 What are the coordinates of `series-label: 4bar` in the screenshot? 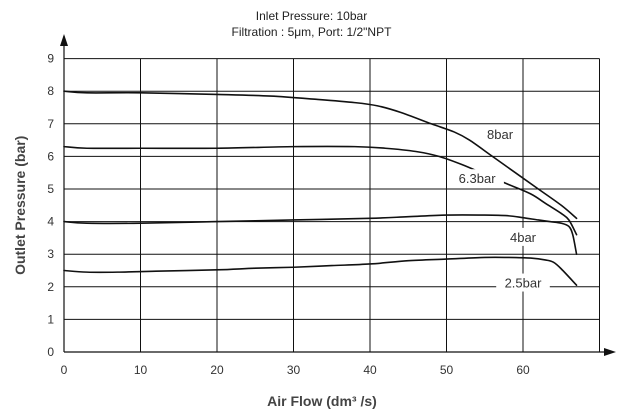 It's located at (523, 237).